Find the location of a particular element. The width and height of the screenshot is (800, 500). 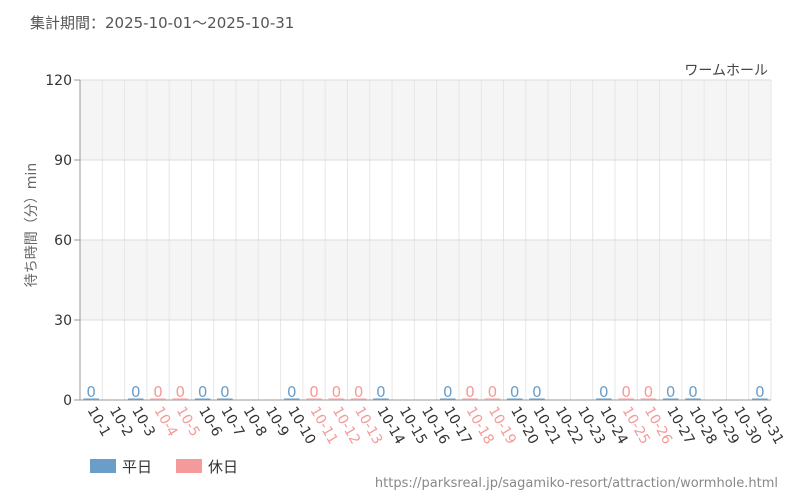

bar-marks is located at coordinates (425, 399).